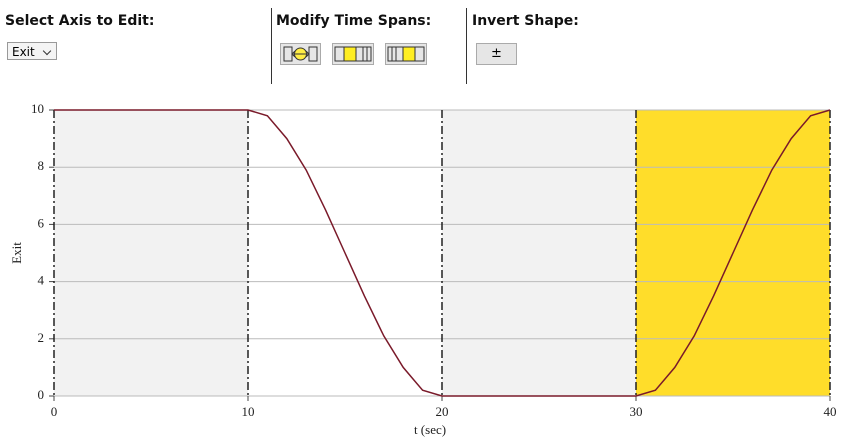 This screenshot has width=850, height=448. I want to click on y-axis-label: Exit, so click(16, 253).